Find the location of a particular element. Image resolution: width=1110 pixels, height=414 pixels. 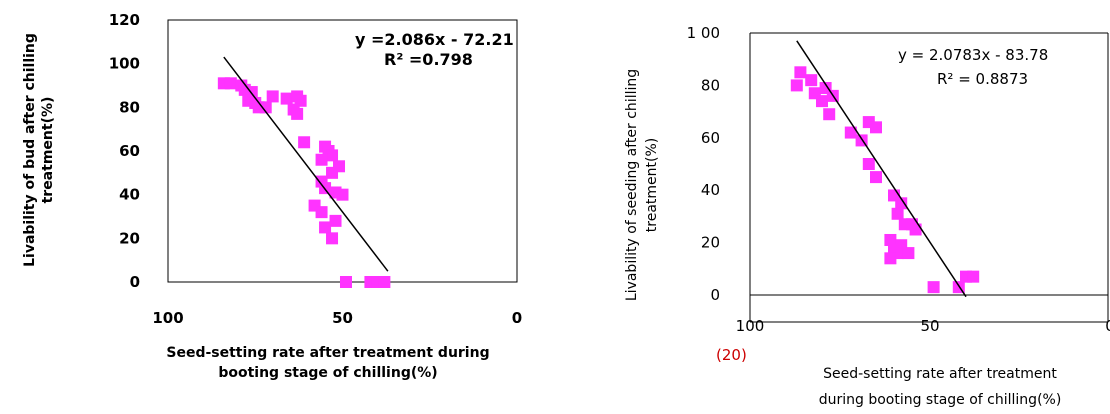

y-axis-title-right-line2: treatment(%) is located at coordinates (652, 185).